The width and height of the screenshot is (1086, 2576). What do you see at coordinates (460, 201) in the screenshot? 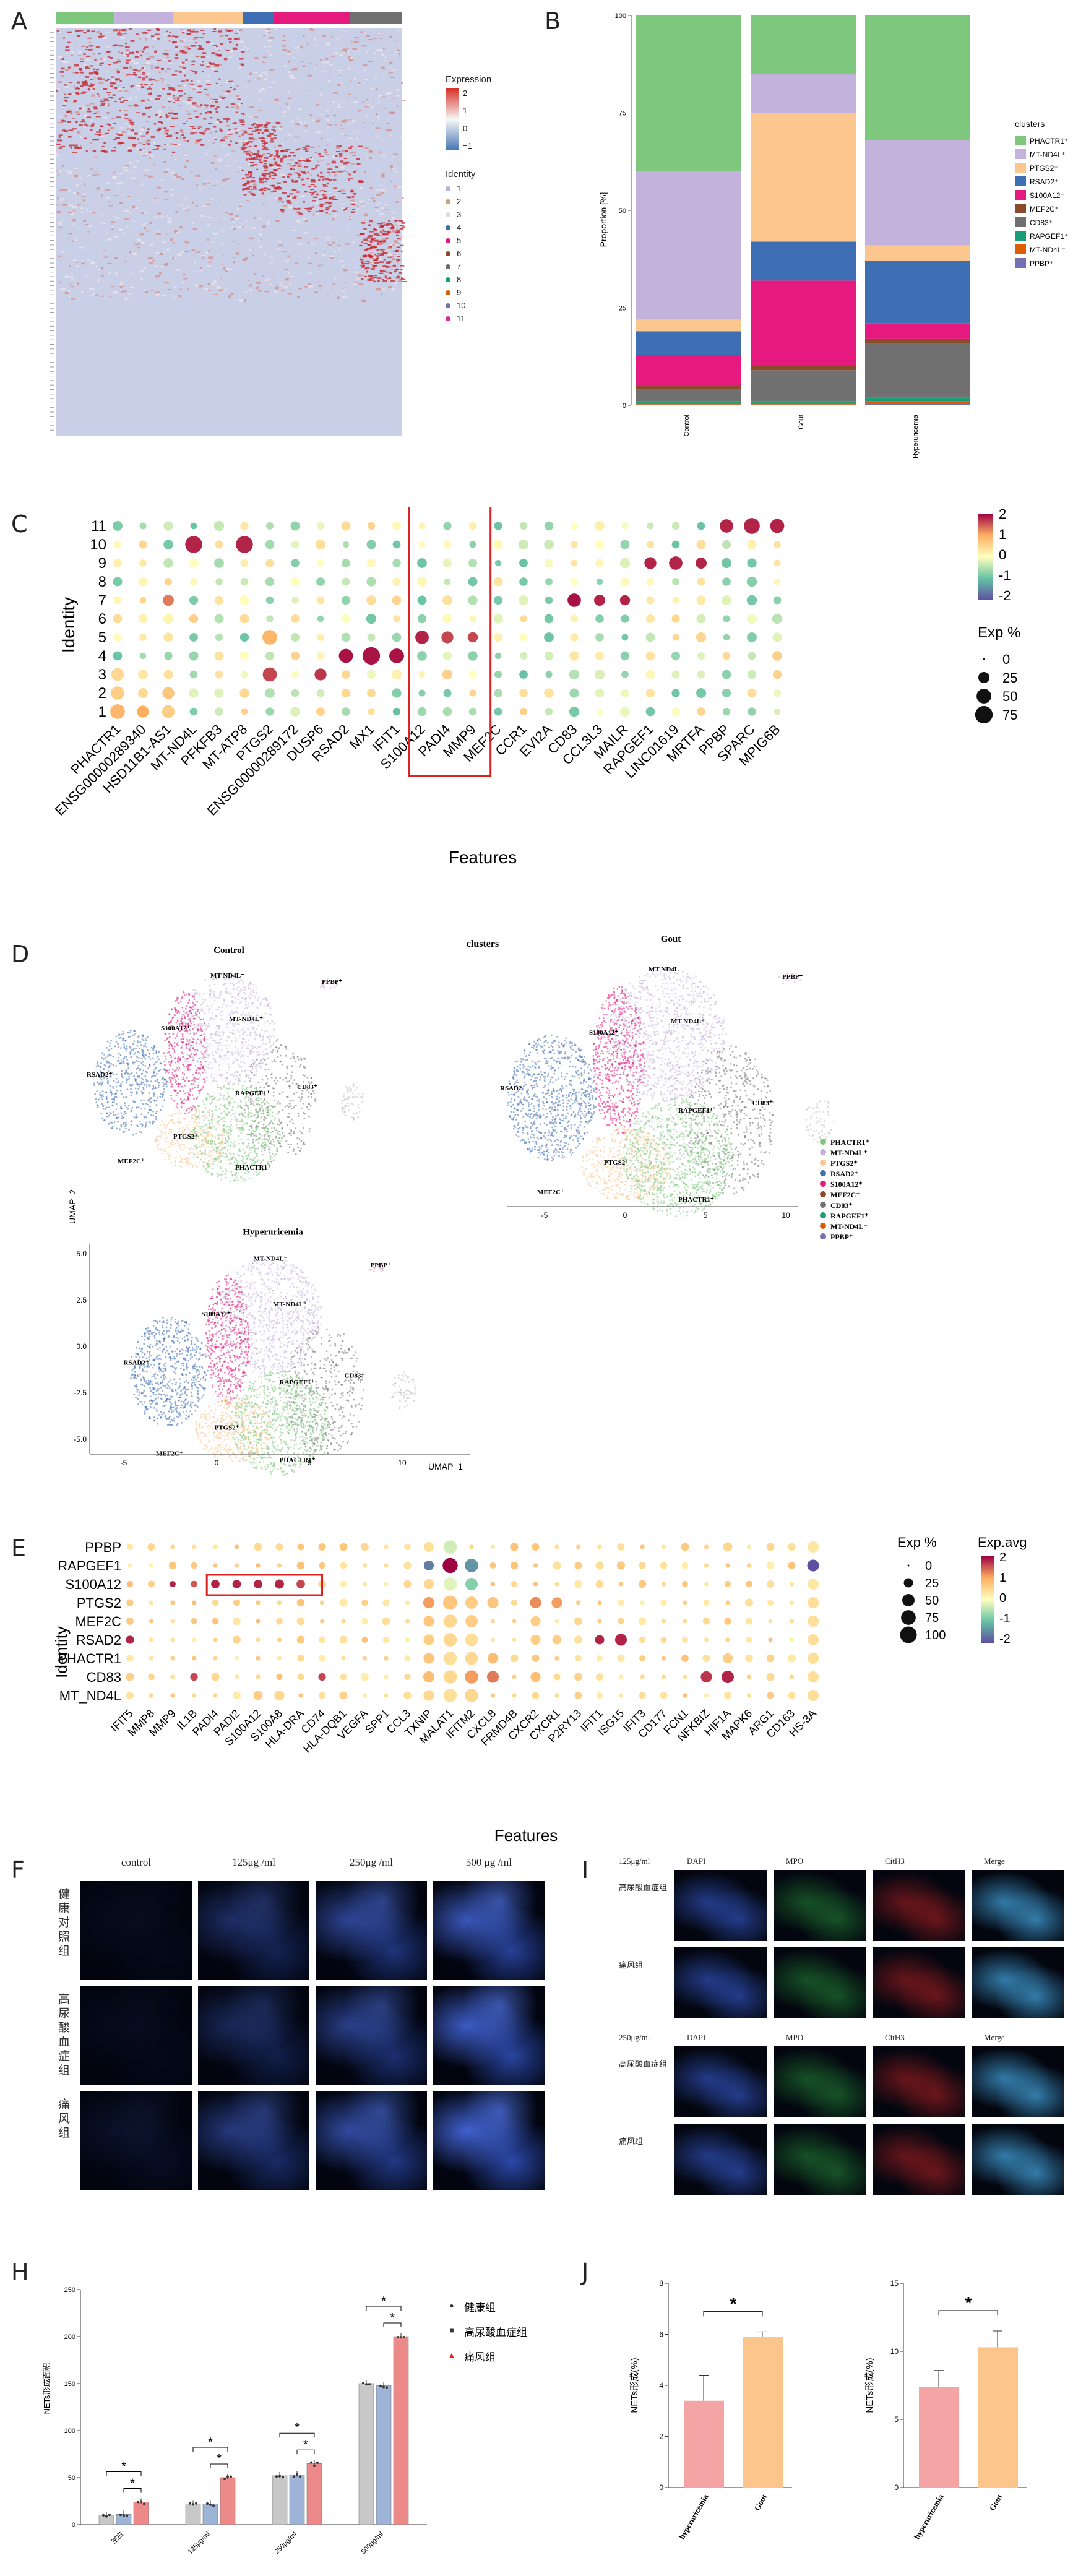
I see `identity-legend-label: 2` at bounding box center [460, 201].